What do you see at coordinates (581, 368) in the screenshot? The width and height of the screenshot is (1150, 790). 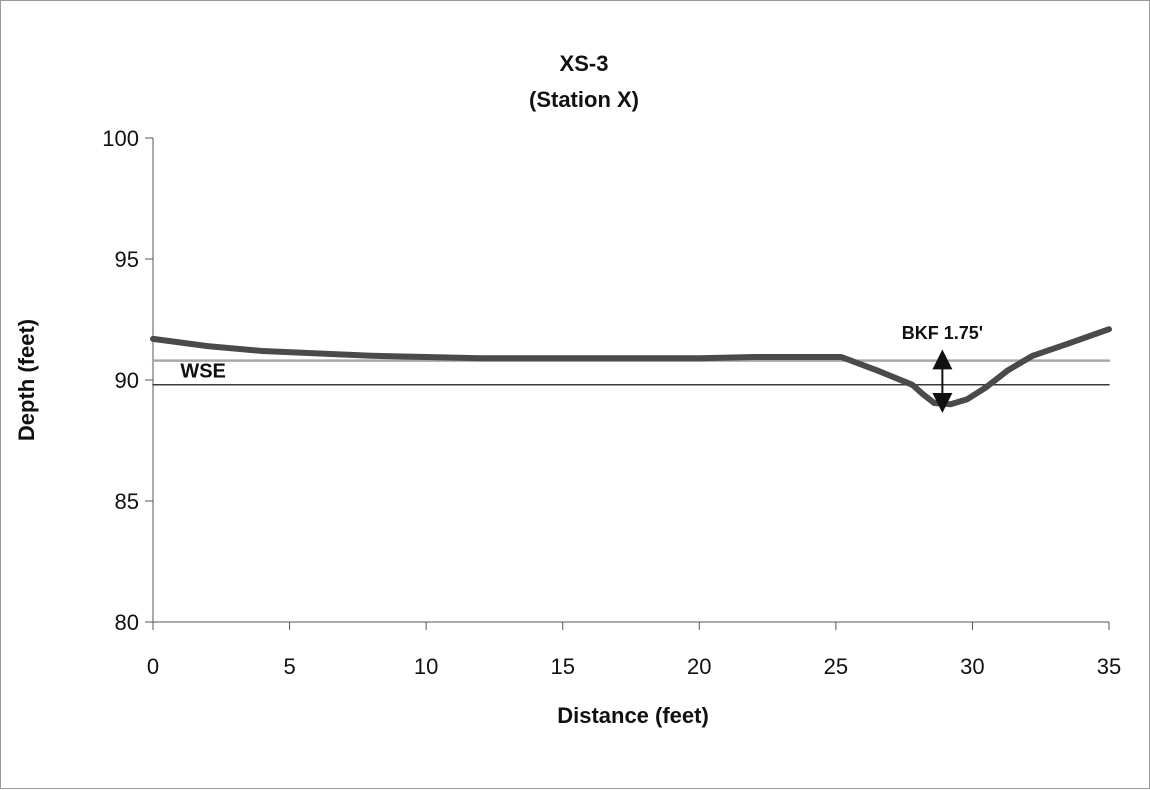 I see `annotation-layer: WSE BKF 1.75'` at bounding box center [581, 368].